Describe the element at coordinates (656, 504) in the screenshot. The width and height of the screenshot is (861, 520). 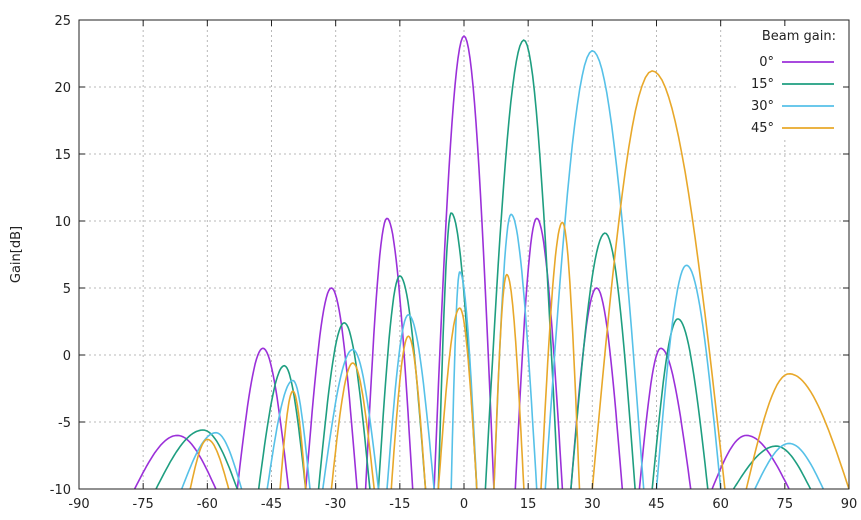
I see `x-tick-label: 45` at that location.